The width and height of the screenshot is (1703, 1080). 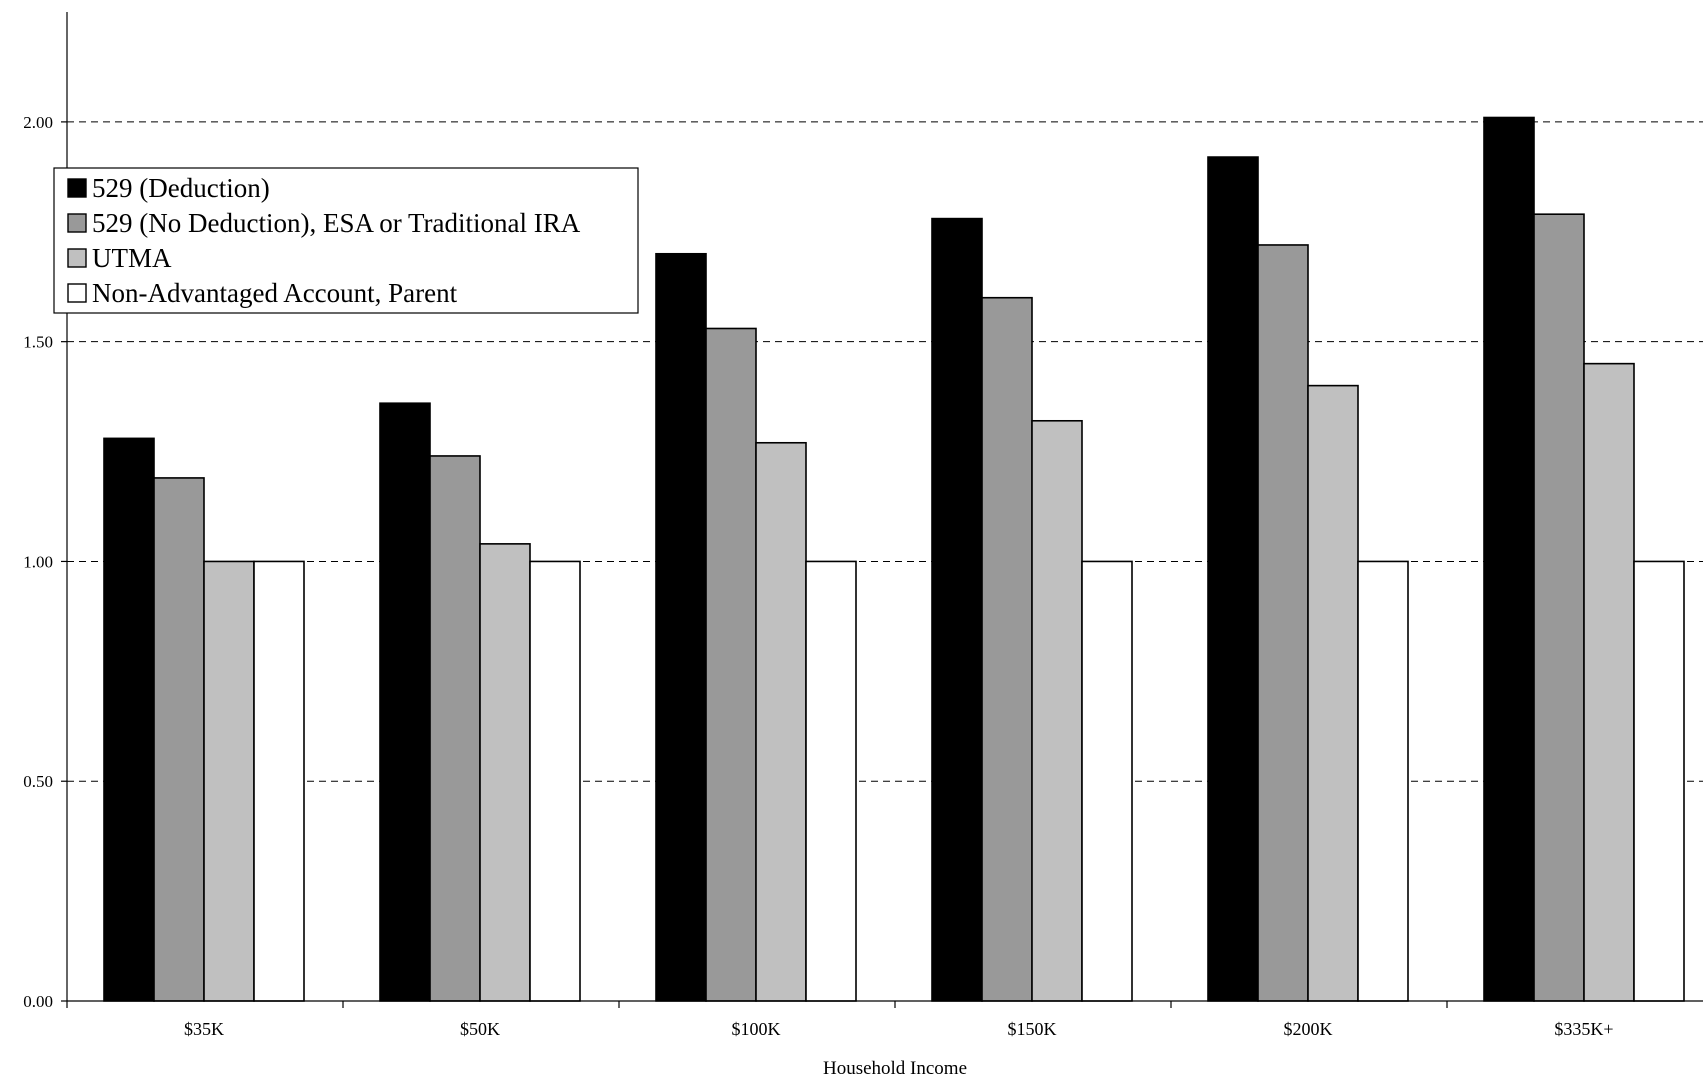 I want to click on legend-label: 529 (Deduction), so click(x=181, y=188).